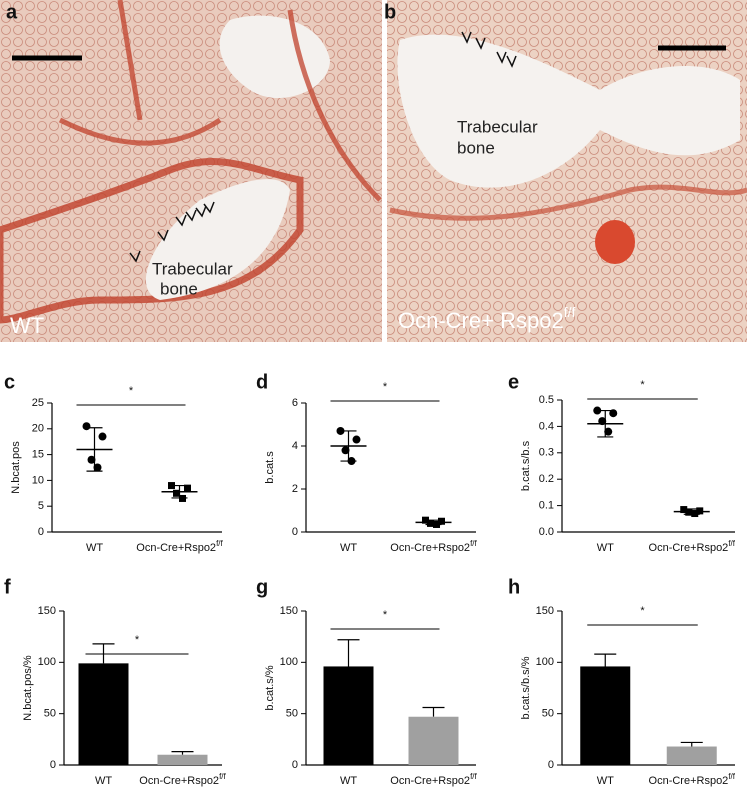  Describe the element at coordinates (38, 403) in the screenshot. I see `y-tick-label: 25` at that location.